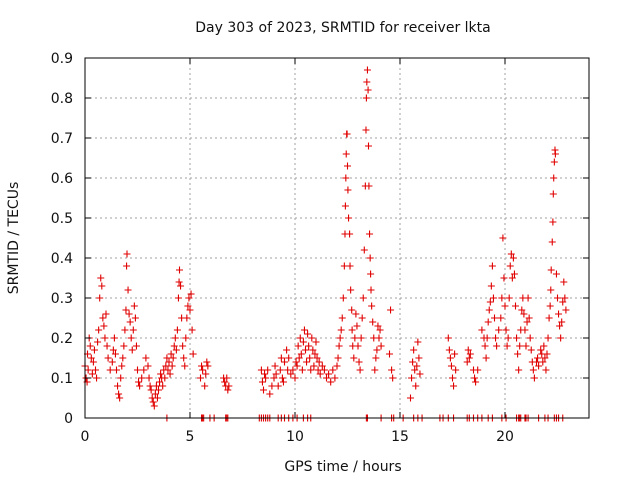 This screenshot has height=480, width=640. I want to click on y-tick-label: 0.3, so click(62, 299).